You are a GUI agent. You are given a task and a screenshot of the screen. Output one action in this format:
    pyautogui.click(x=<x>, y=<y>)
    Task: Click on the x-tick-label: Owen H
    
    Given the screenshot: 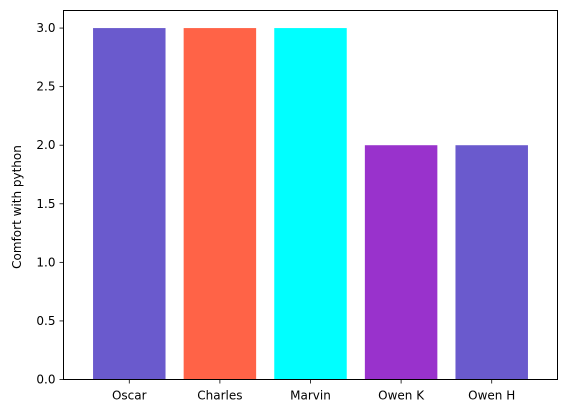 What is the action you would take?
    pyautogui.click(x=491, y=396)
    